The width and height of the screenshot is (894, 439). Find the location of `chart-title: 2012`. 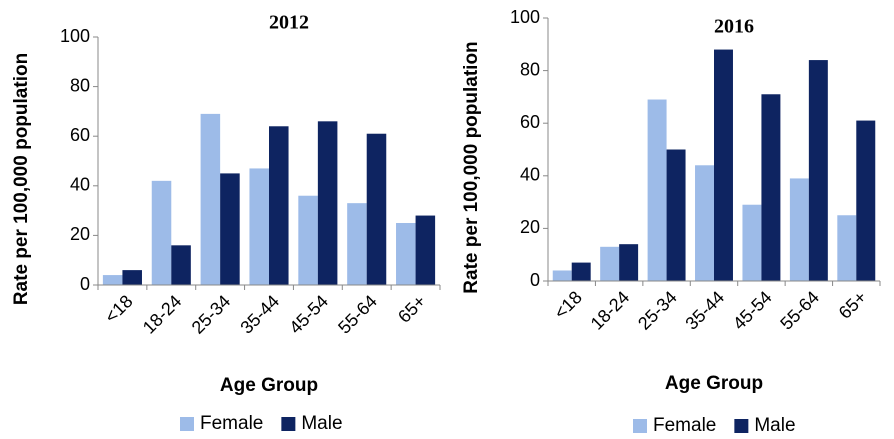

chart-title: 2012 is located at coordinates (289, 23).